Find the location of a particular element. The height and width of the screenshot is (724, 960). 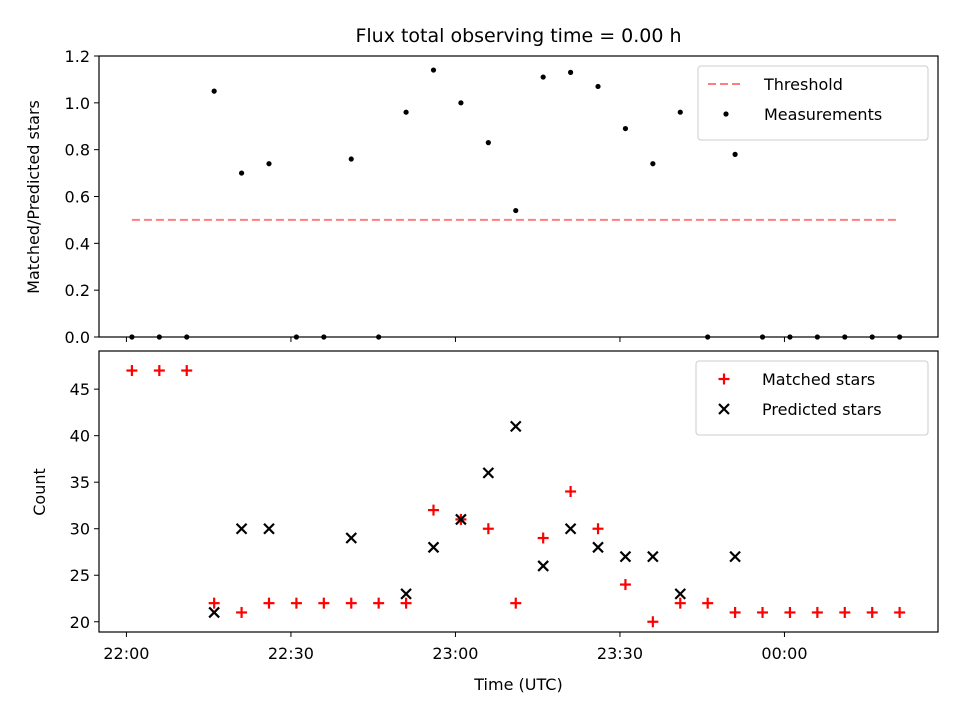

top-y-tick-label: 0.4 is located at coordinates (77, 243).